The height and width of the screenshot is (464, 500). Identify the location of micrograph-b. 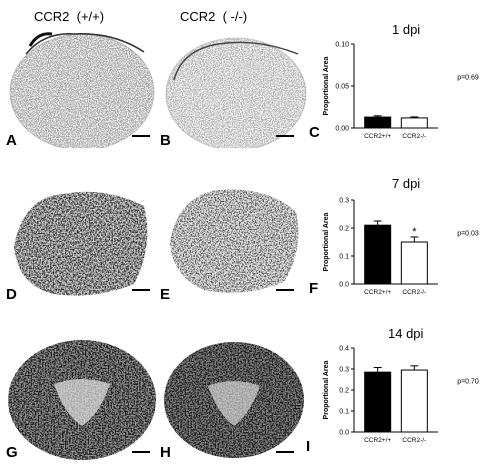
(236, 92).